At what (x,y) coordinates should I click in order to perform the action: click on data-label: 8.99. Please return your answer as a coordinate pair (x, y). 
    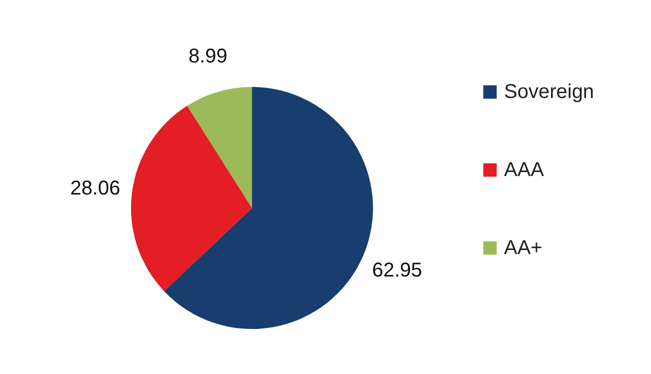
    Looking at the image, I should click on (208, 56).